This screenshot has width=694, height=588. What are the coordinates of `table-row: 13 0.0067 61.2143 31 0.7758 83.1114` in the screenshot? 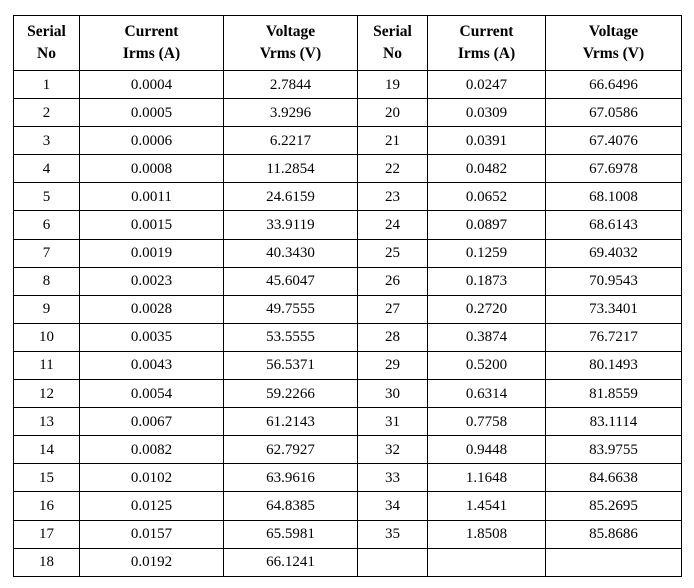 It's located at (347, 422).